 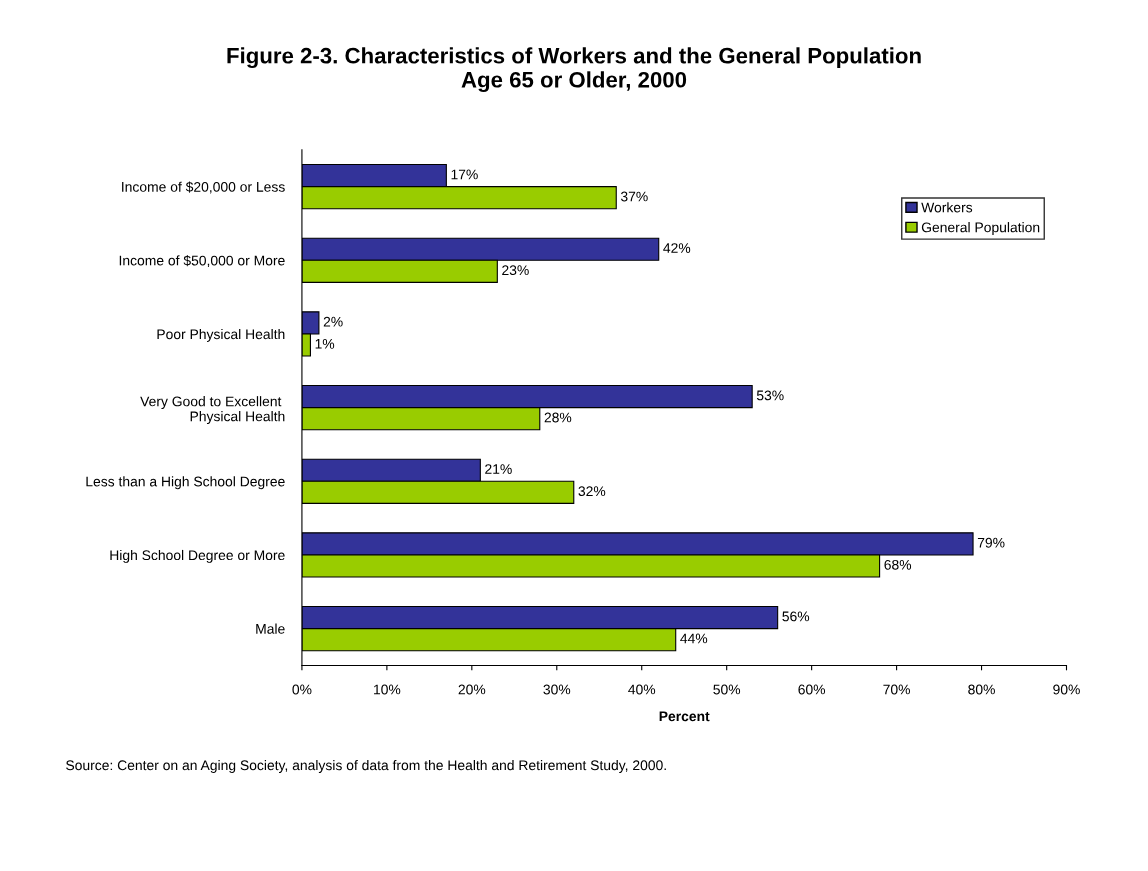 What do you see at coordinates (947, 207) in the screenshot?
I see `legend-label: Workers` at bounding box center [947, 207].